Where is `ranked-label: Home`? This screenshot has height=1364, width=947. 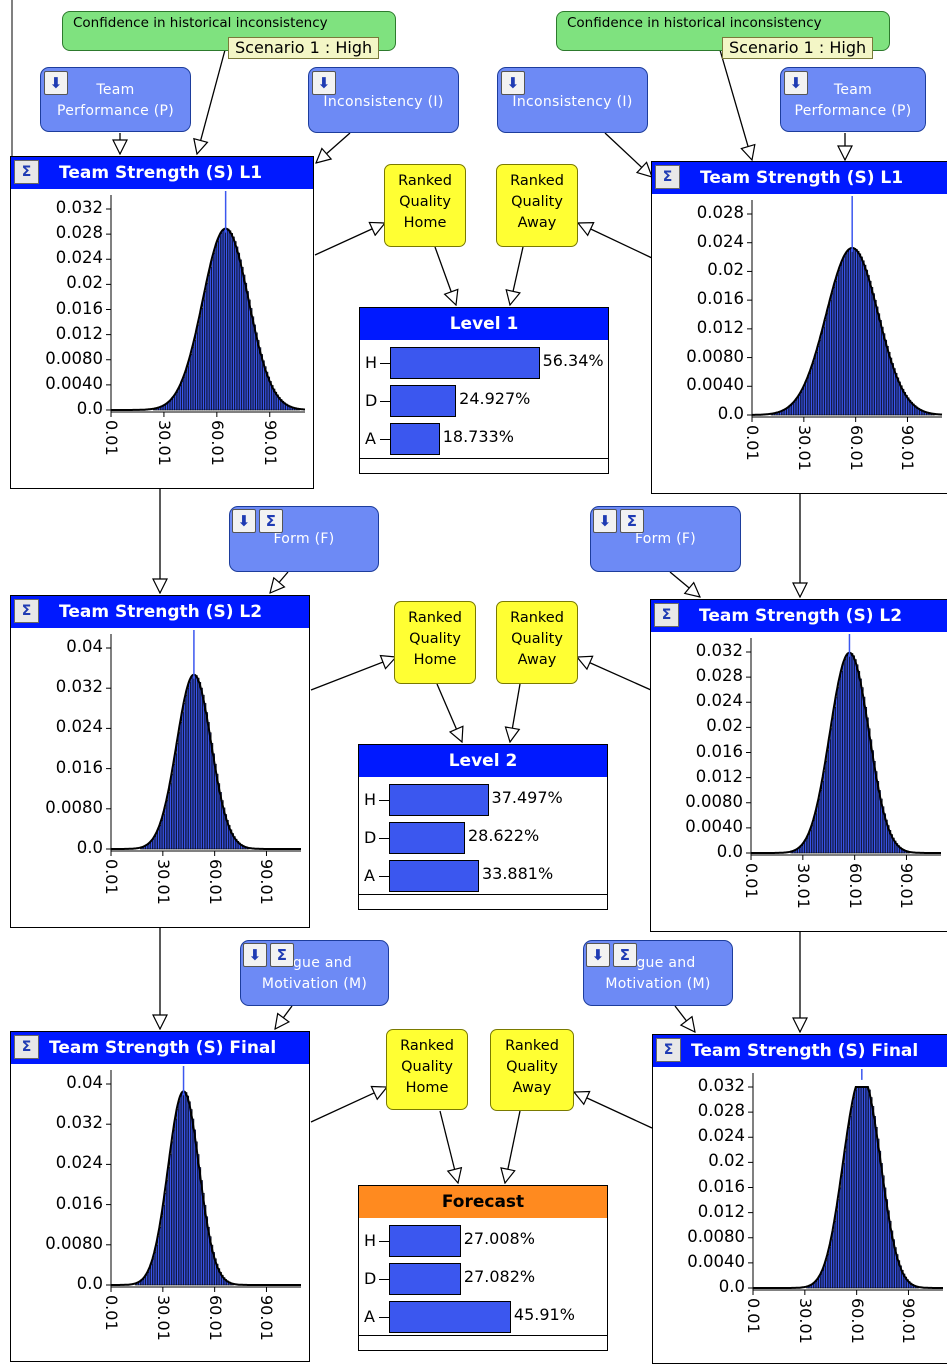
ranked-label: Home is located at coordinates (427, 1088).